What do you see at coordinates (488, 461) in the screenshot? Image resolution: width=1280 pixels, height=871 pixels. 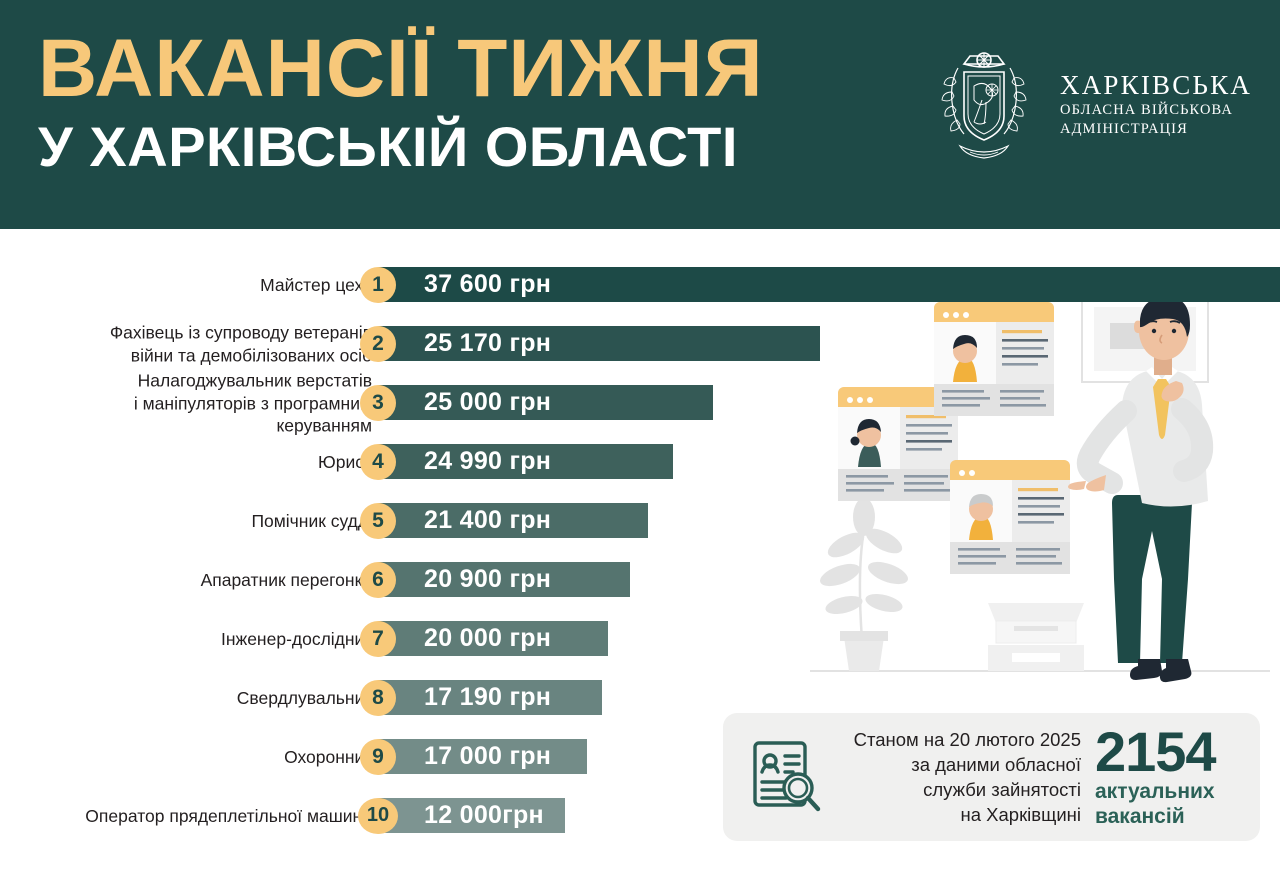 I see `salary-value: 24 990 грн` at bounding box center [488, 461].